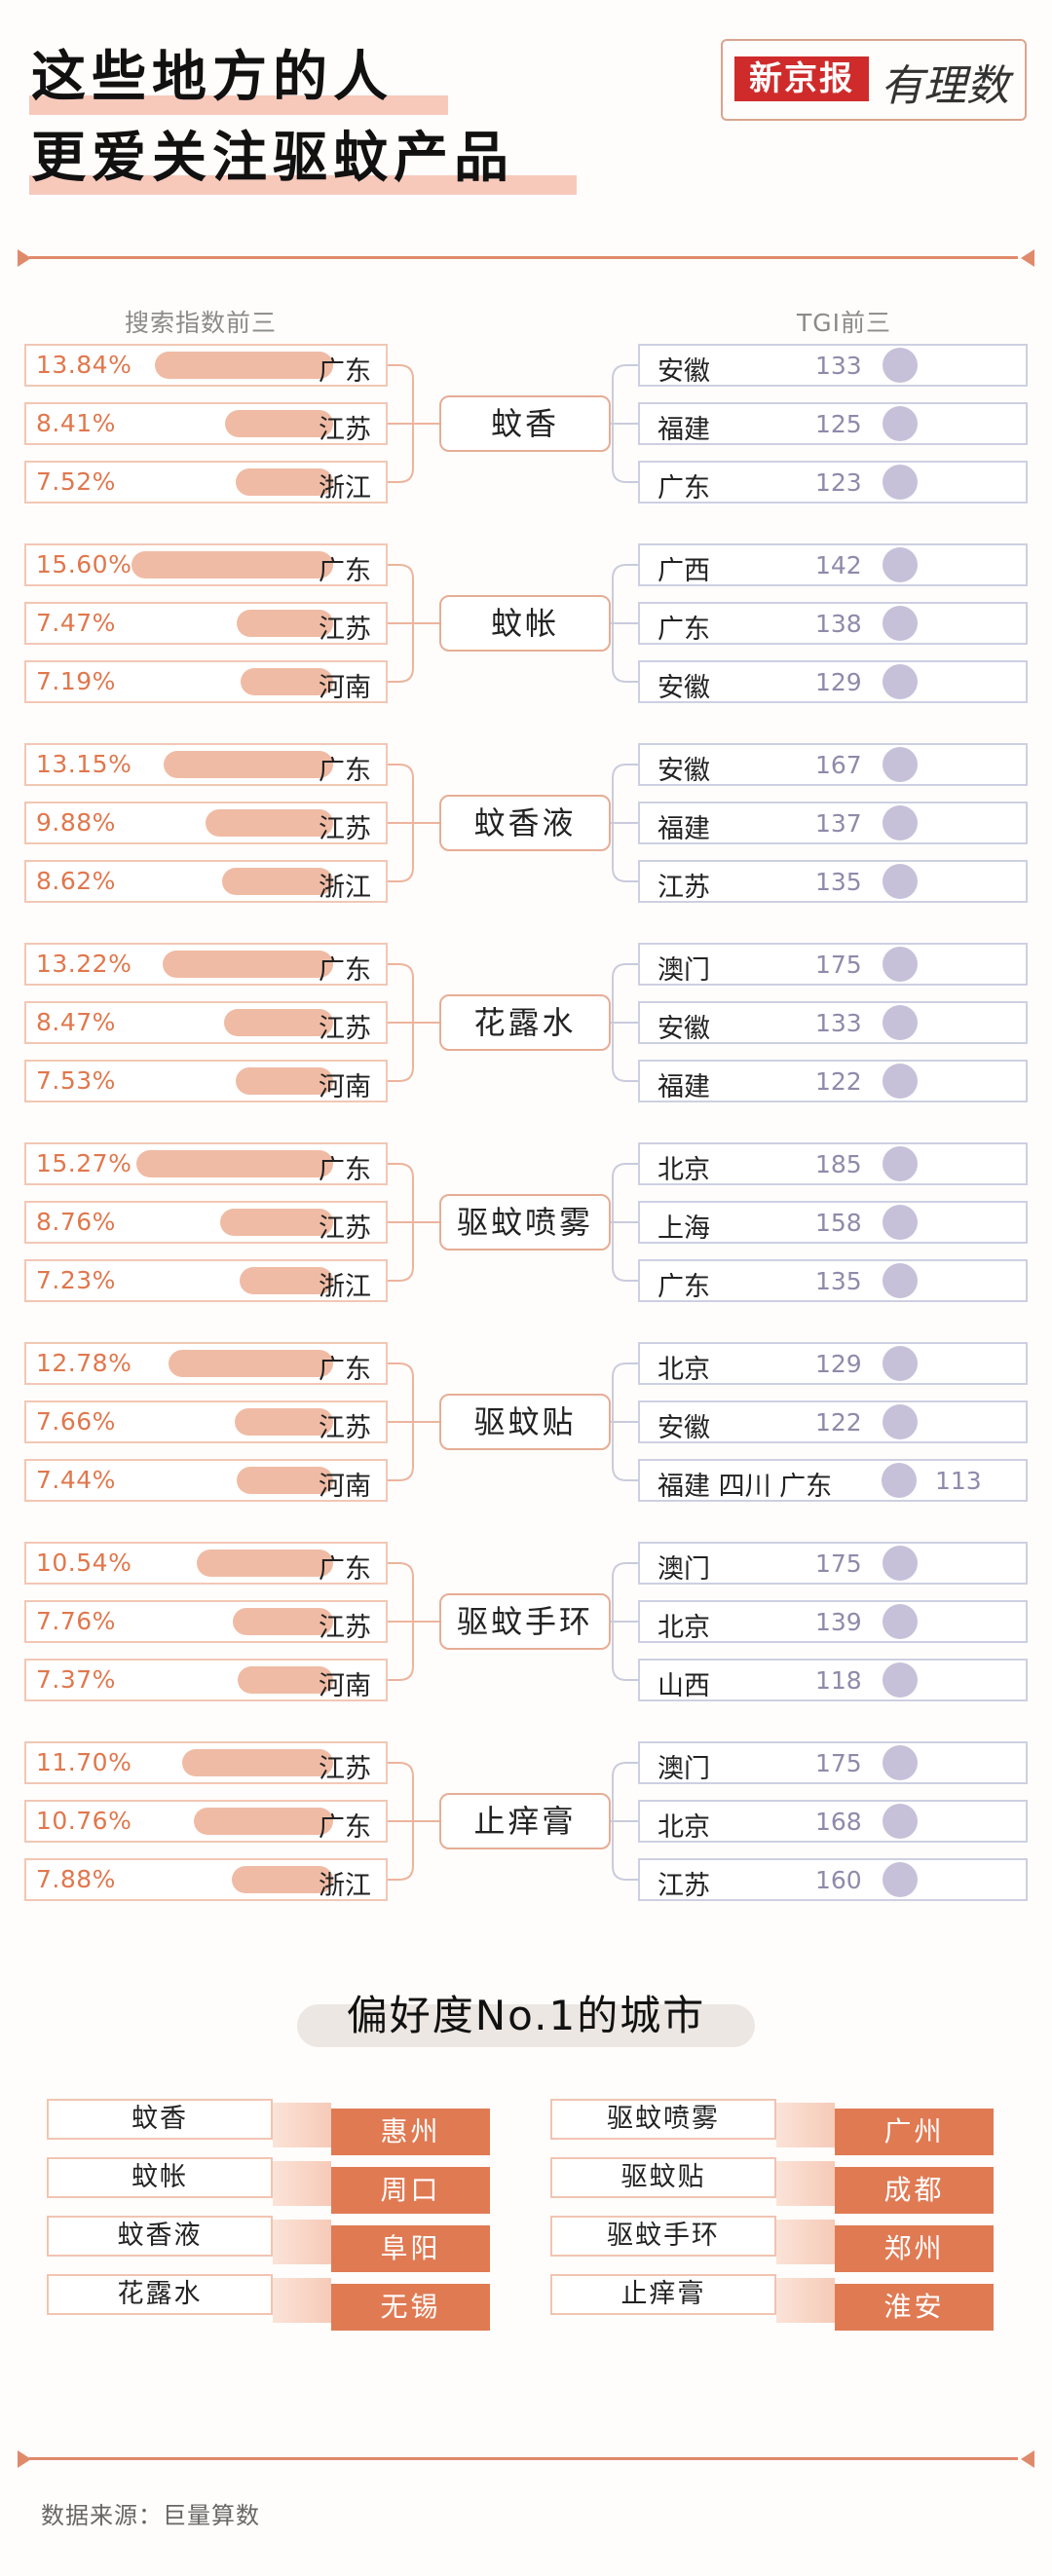 This screenshot has width=1052, height=2576. Describe the element at coordinates (838, 1880) in the screenshot. I see `tgi-value: 160` at that location.